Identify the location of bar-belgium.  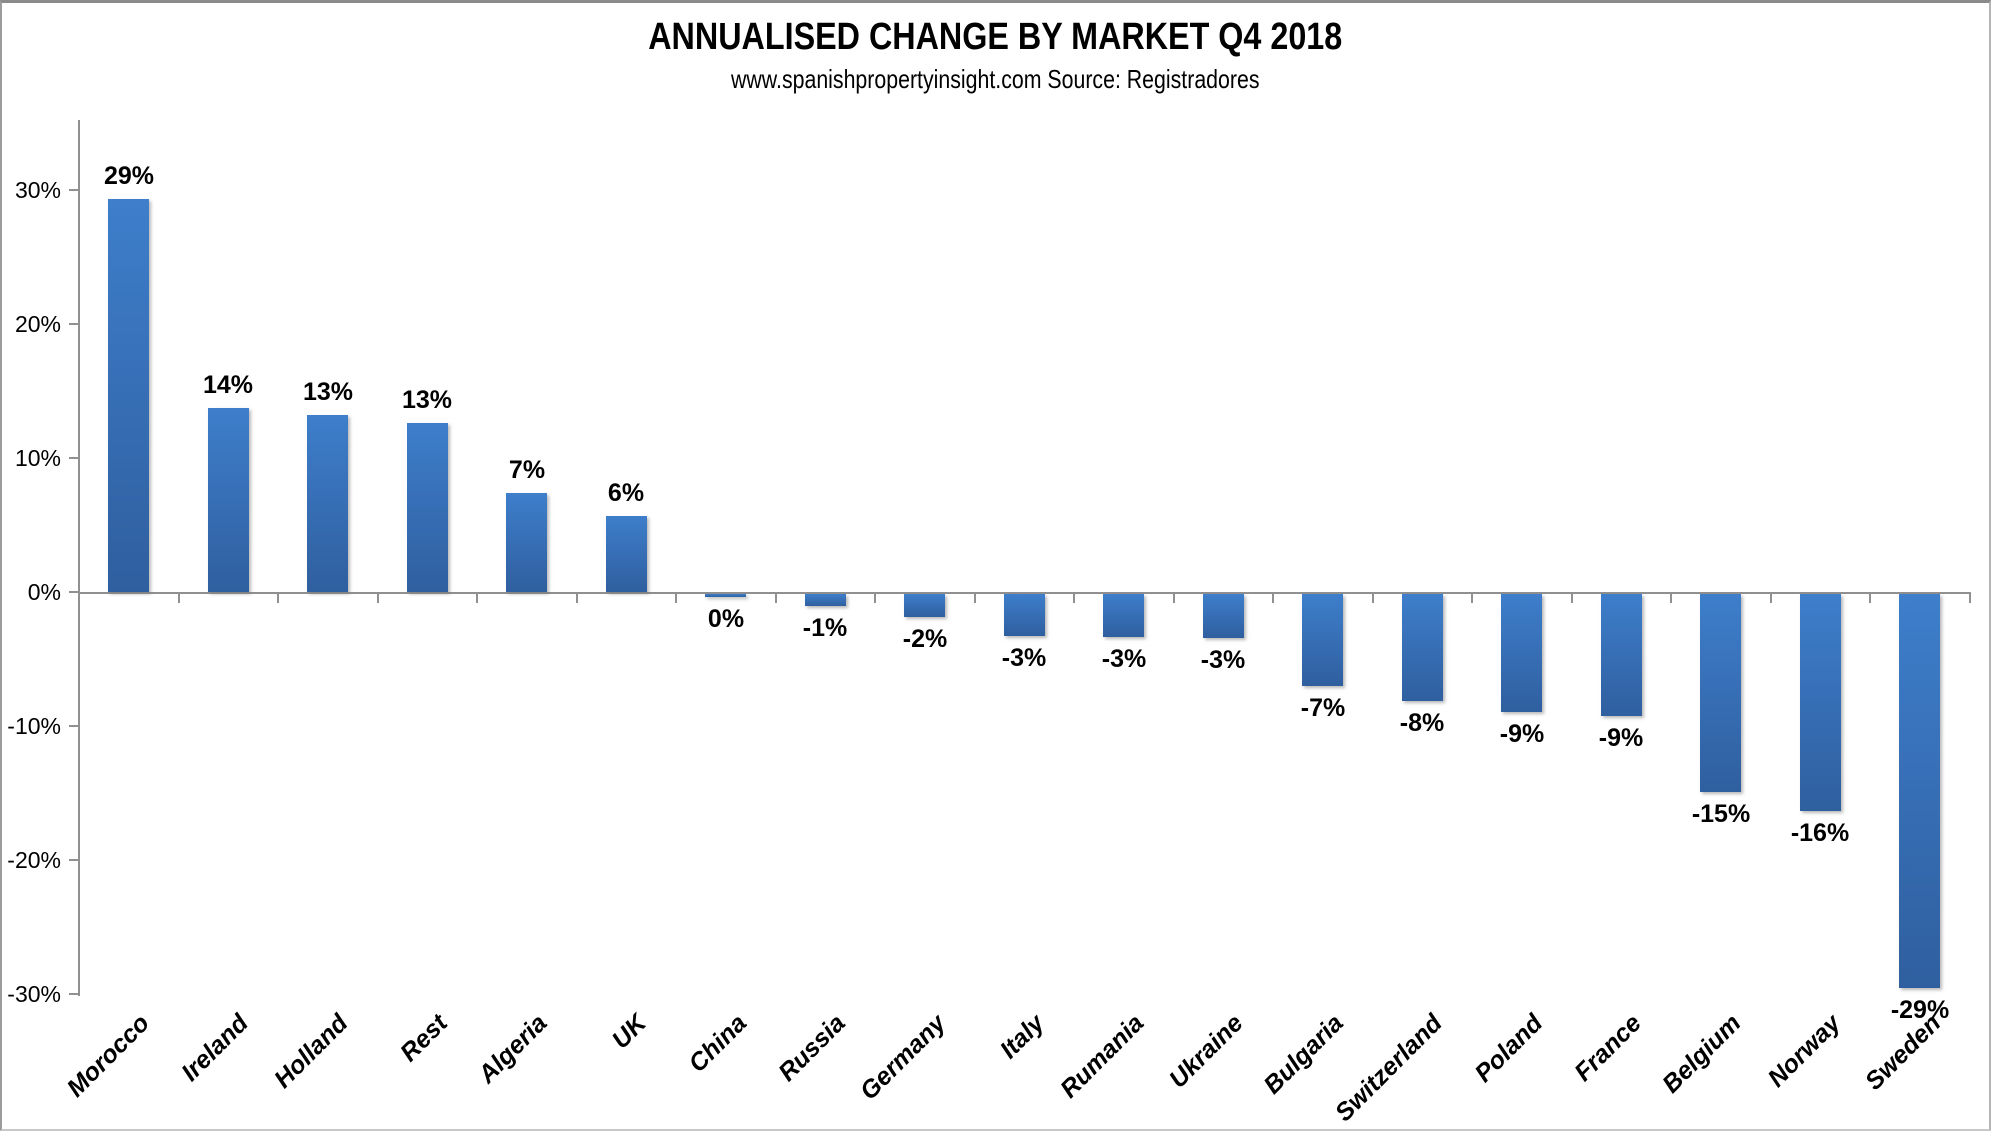
(1720, 693).